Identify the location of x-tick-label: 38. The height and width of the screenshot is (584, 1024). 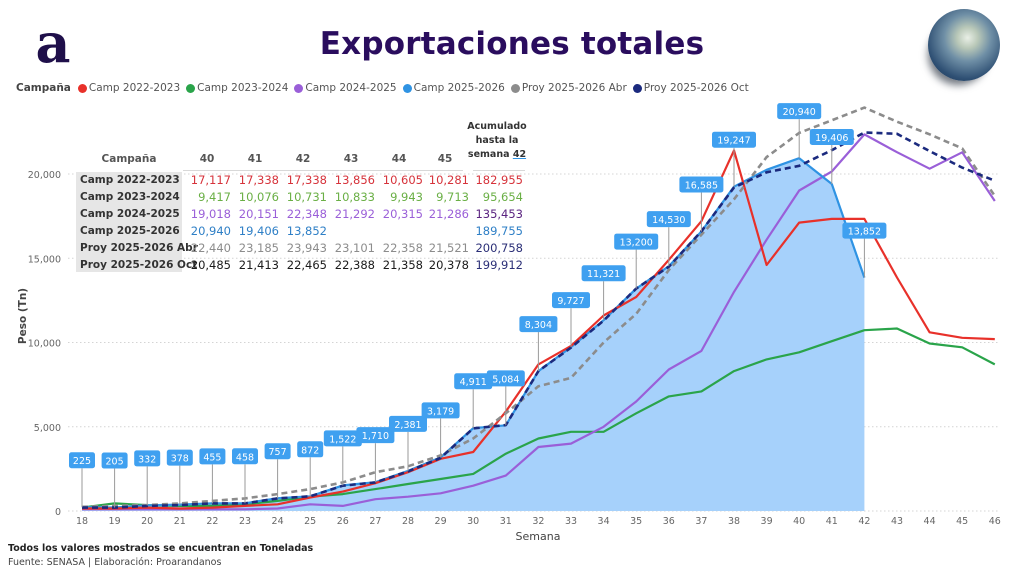
(734, 521).